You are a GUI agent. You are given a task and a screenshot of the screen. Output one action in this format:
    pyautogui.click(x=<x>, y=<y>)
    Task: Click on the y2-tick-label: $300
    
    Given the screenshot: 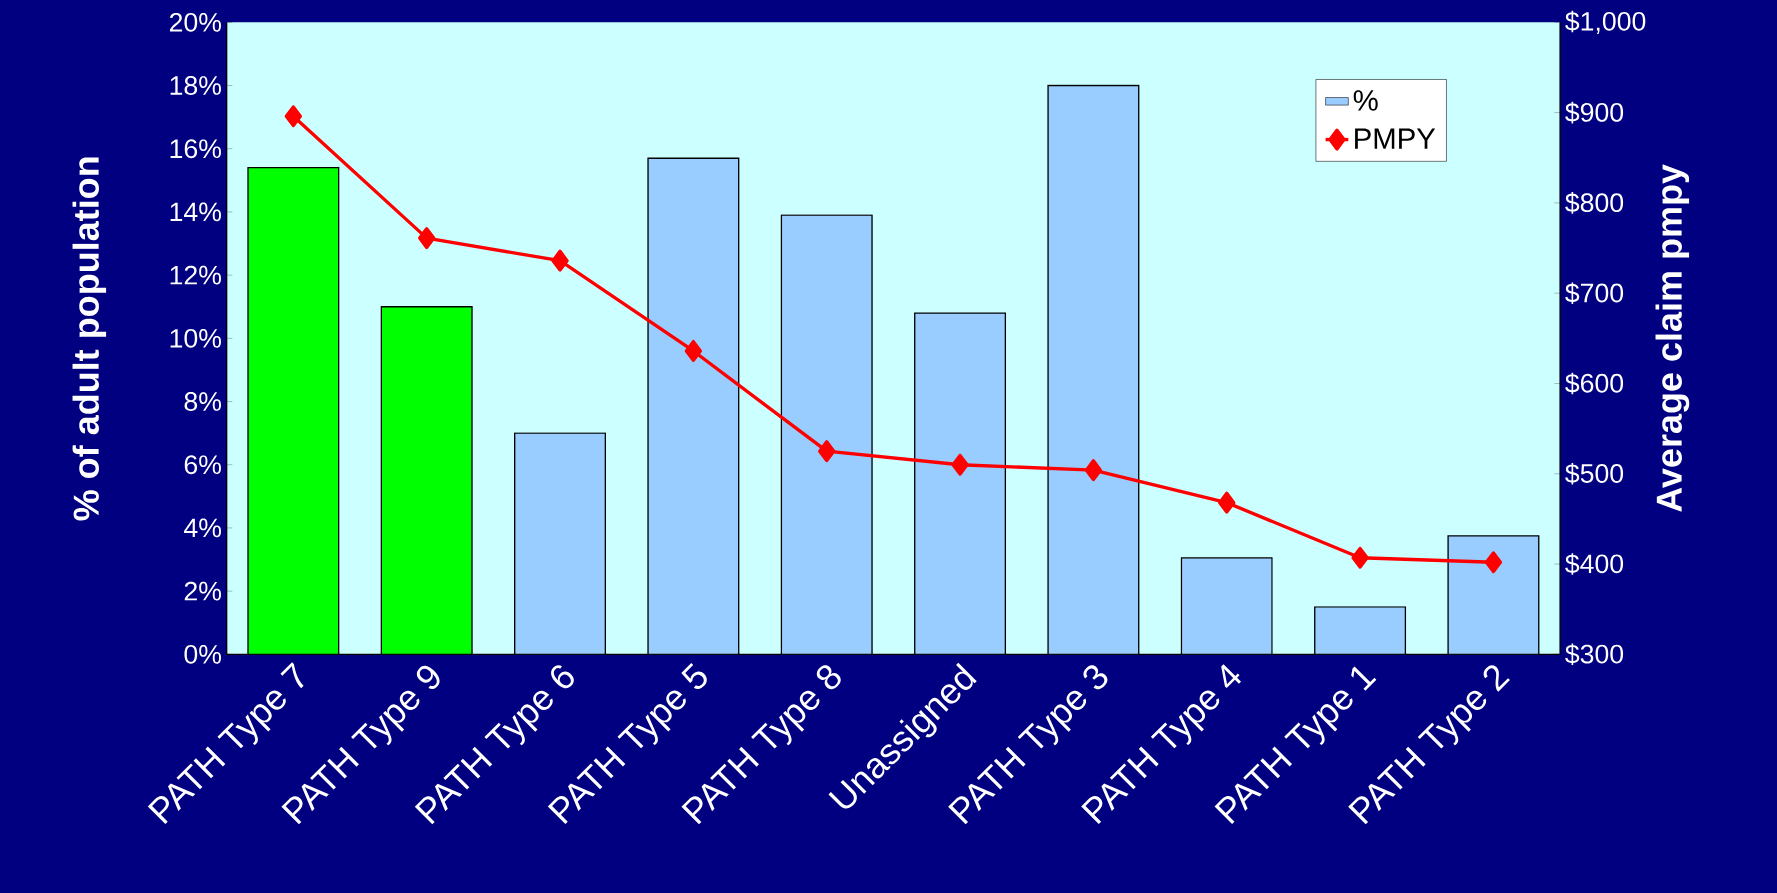 What is the action you would take?
    pyautogui.click(x=1594, y=654)
    